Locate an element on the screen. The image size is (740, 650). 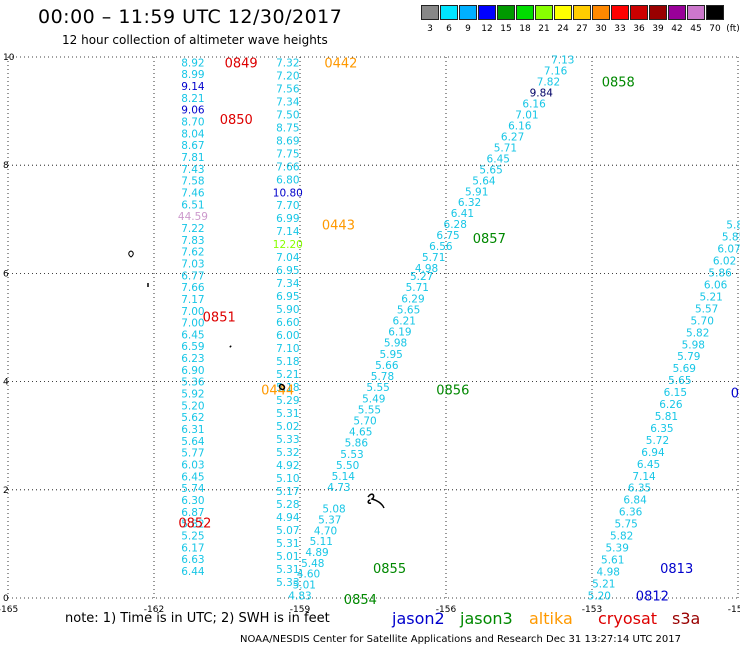
swh-value: 5.55 is located at coordinates (369, 410).